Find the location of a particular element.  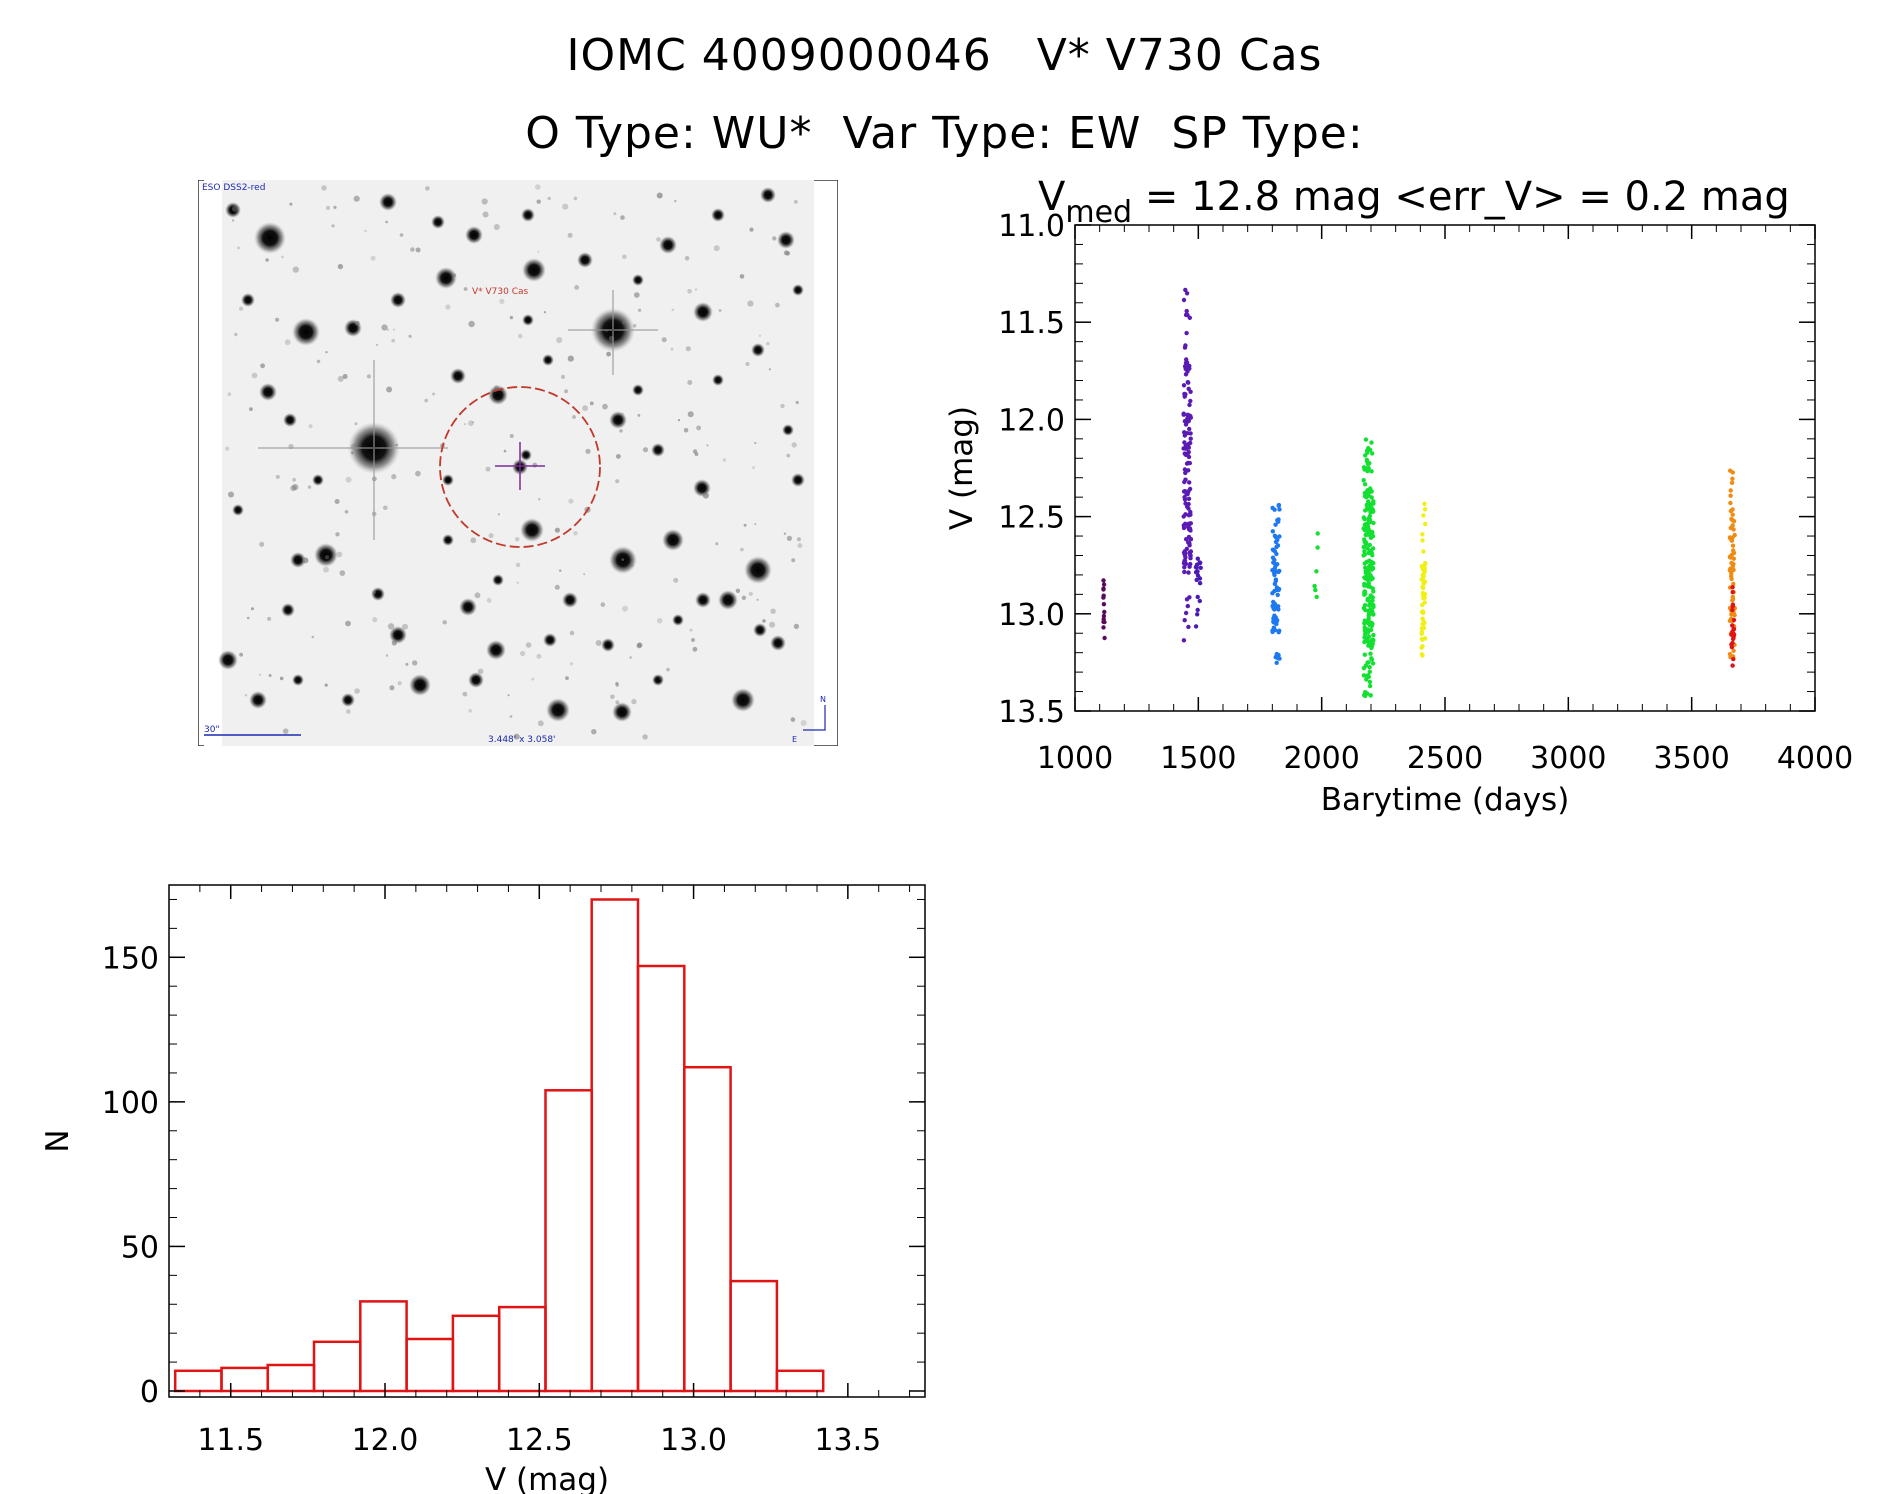

fov-label: 3.448' x 3.058' is located at coordinates (522, 740).